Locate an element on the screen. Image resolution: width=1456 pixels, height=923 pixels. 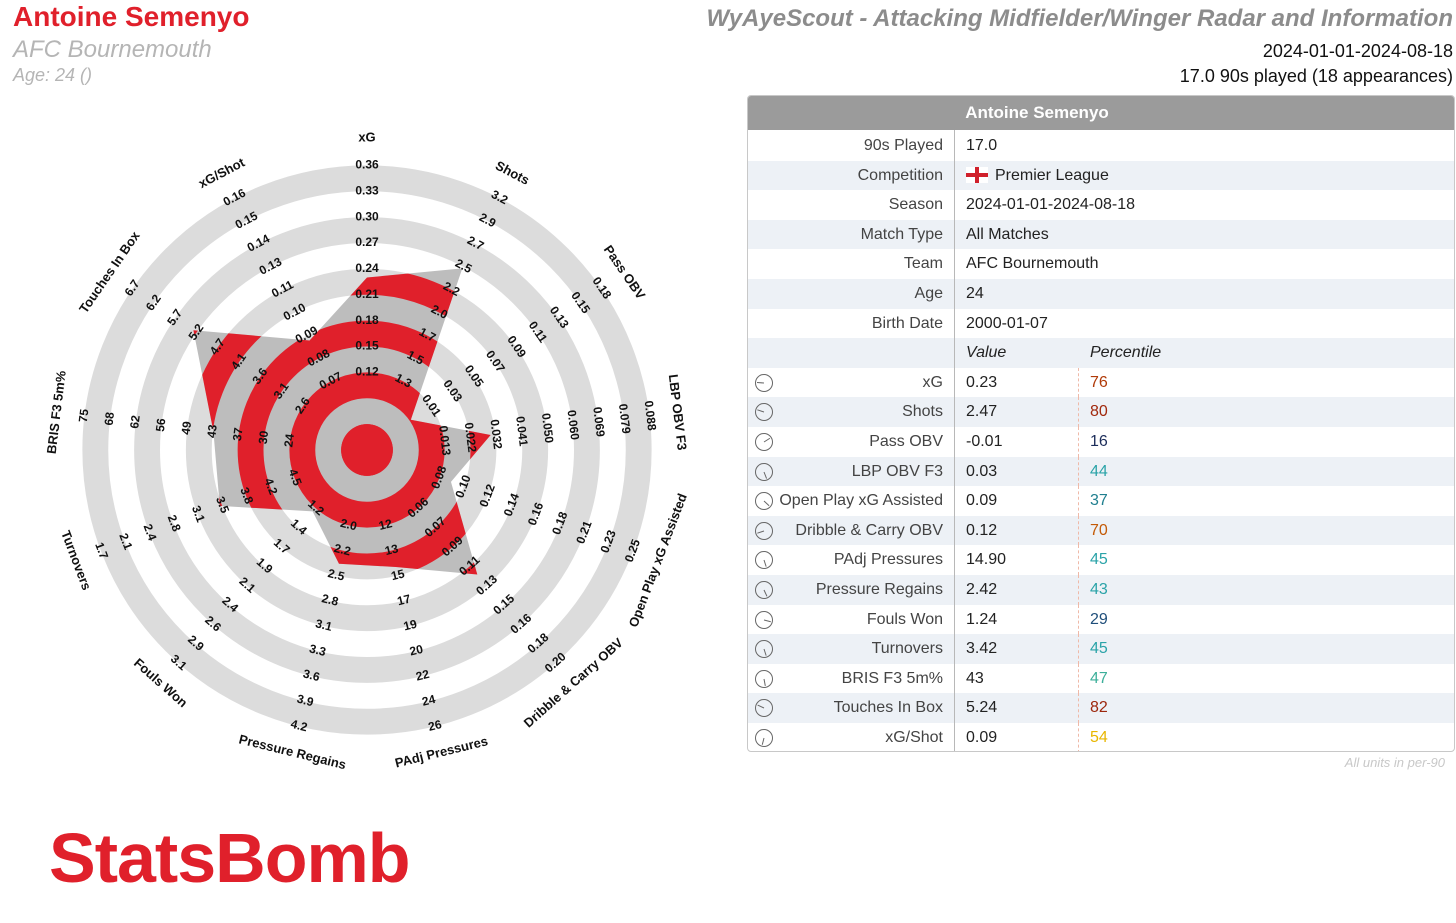
tick-label: 1.3 is located at coordinates (404, 380).